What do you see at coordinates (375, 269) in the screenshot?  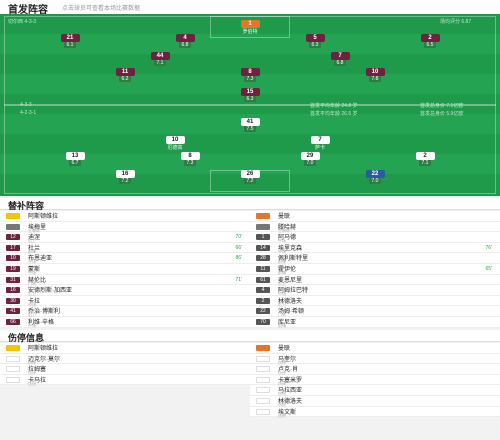 I see `sub-row: 11 霍伊伦 前锋 65'` at bounding box center [375, 269].